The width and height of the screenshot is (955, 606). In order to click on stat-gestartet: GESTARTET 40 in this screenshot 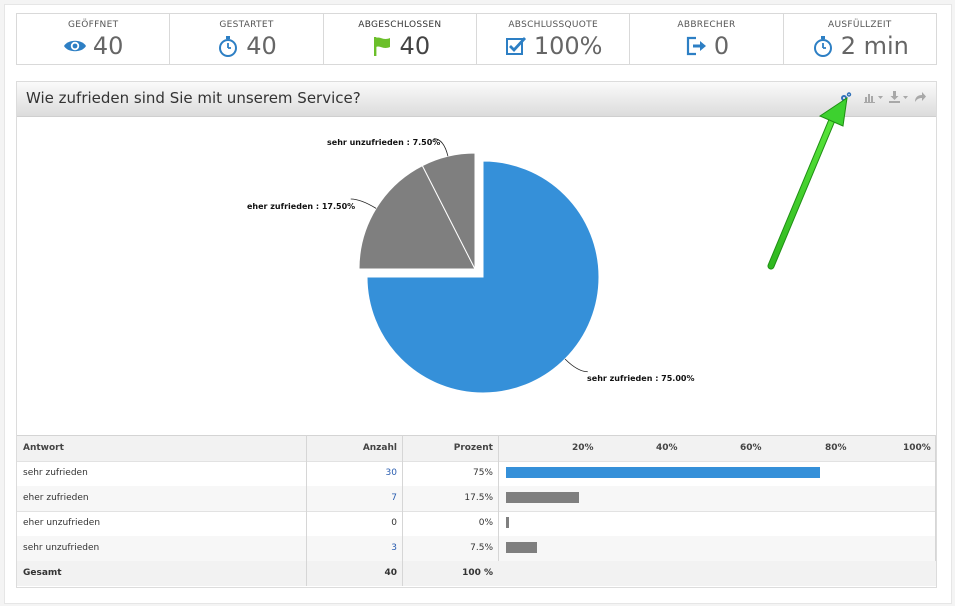, I will do `click(247, 39)`.